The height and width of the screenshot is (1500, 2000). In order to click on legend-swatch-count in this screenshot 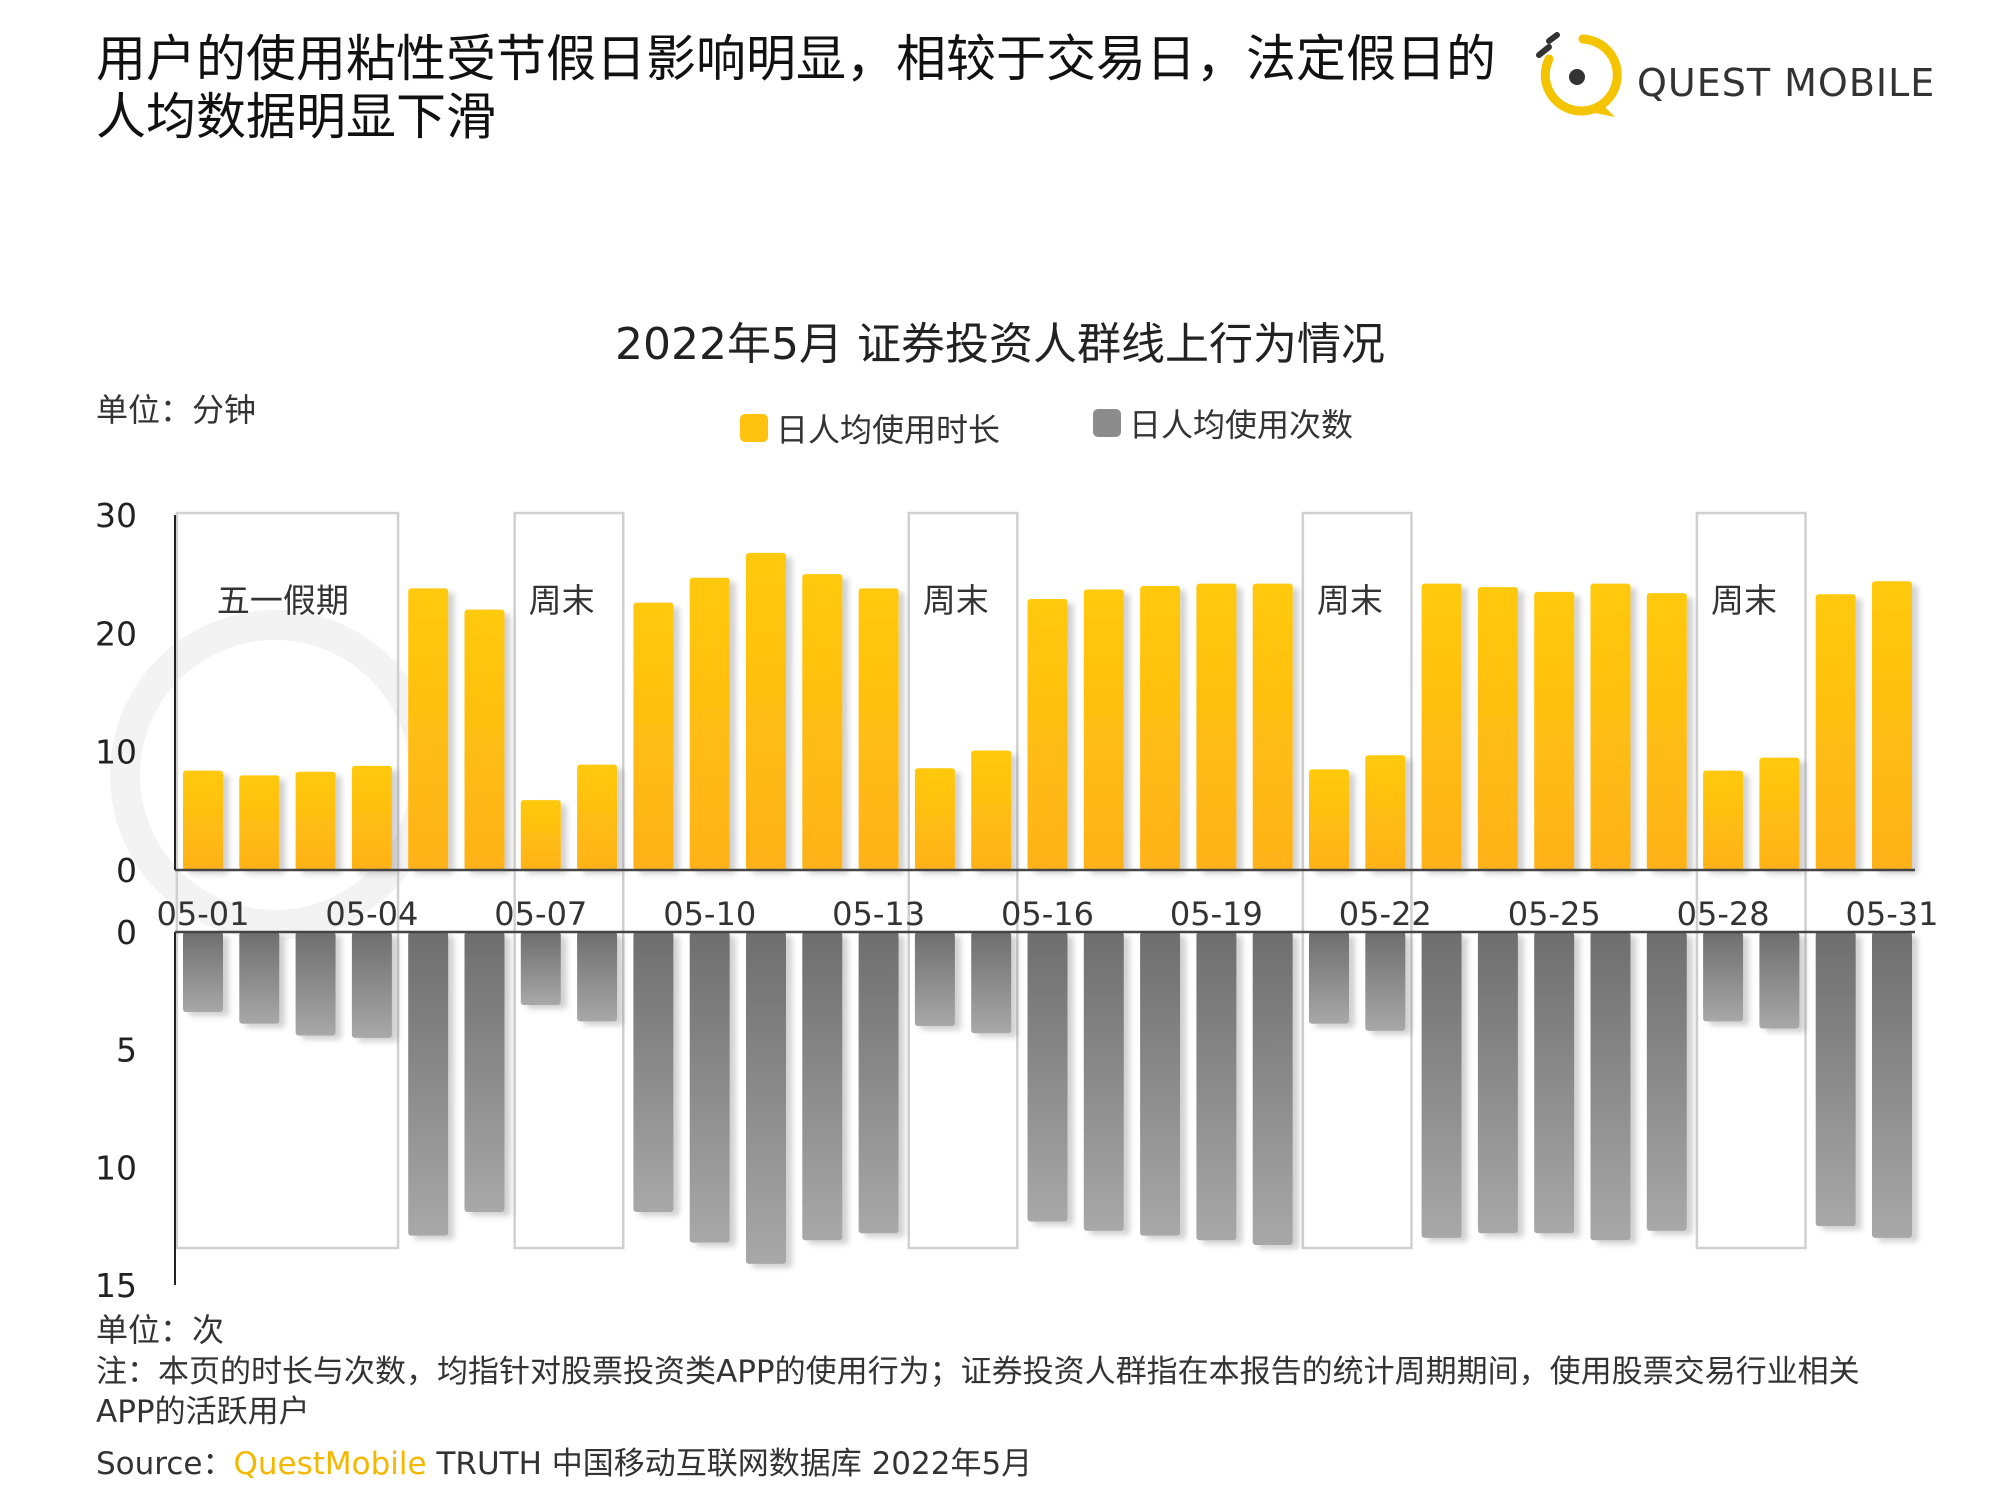, I will do `click(1107, 423)`.